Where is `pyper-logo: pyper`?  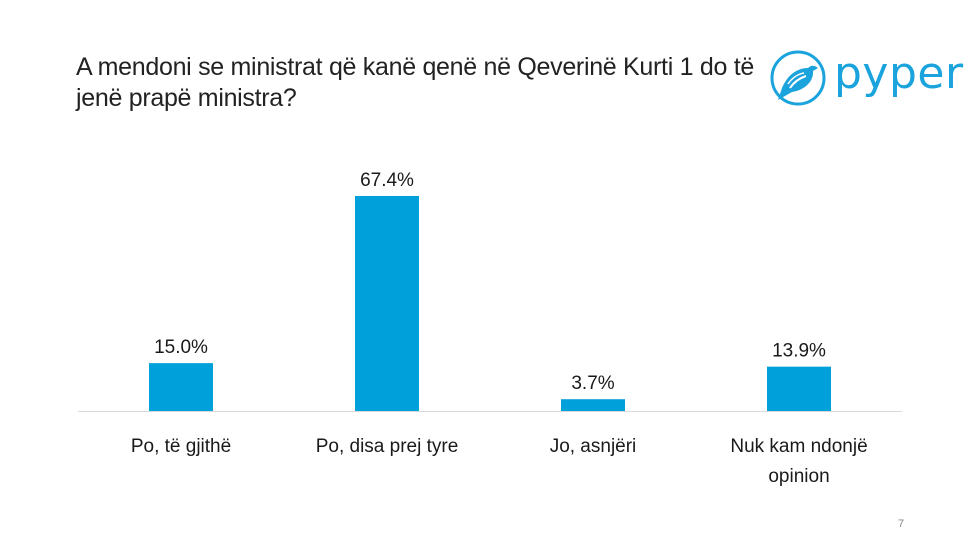 pyper-logo: pyper is located at coordinates (865, 80).